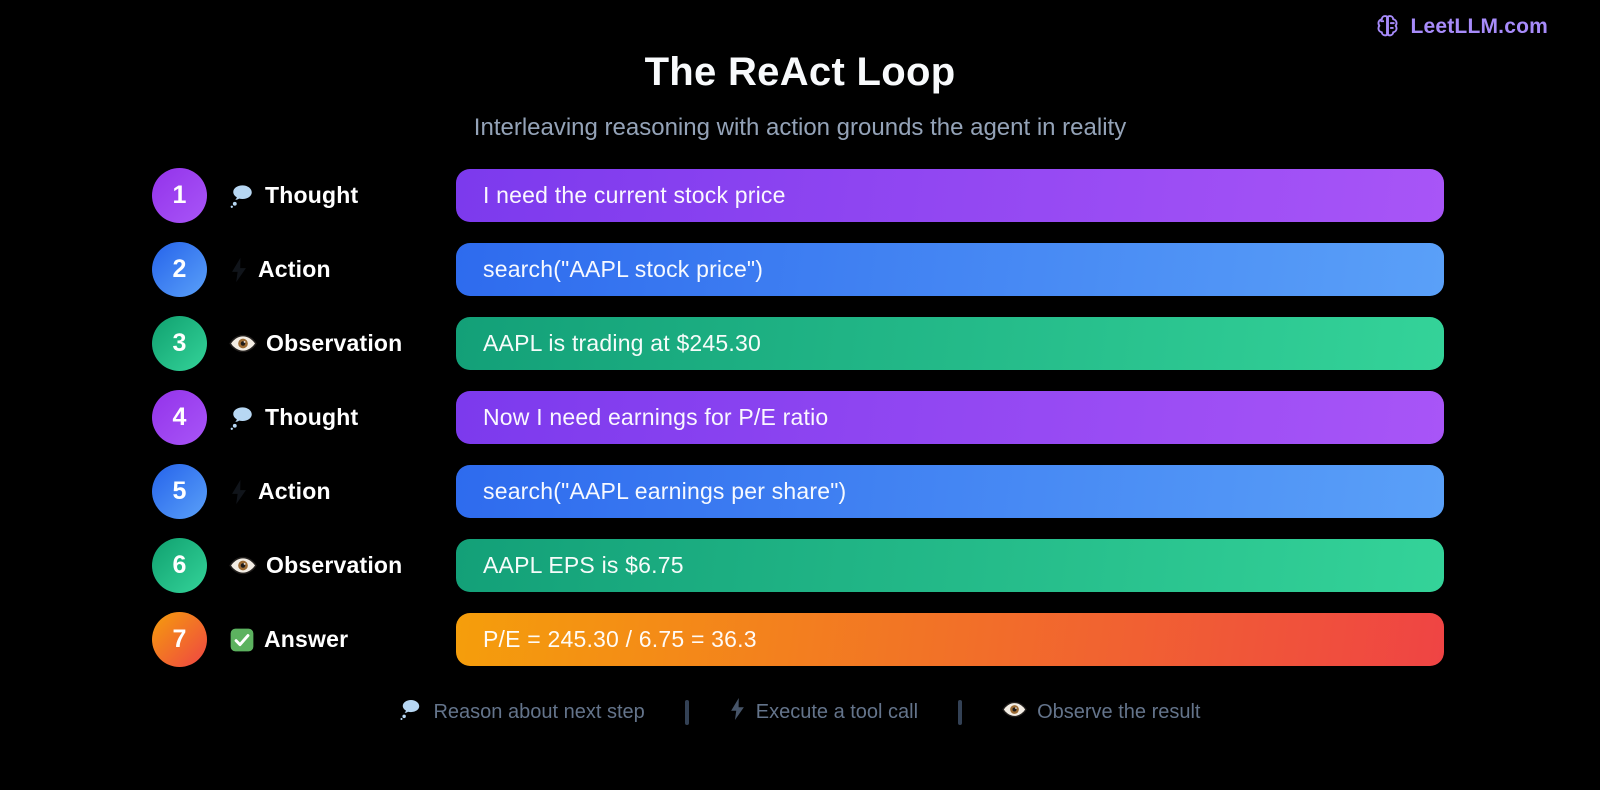 The width and height of the screenshot is (1600, 790). What do you see at coordinates (1479, 26) in the screenshot?
I see `brand-label: LeetLLM.com` at bounding box center [1479, 26].